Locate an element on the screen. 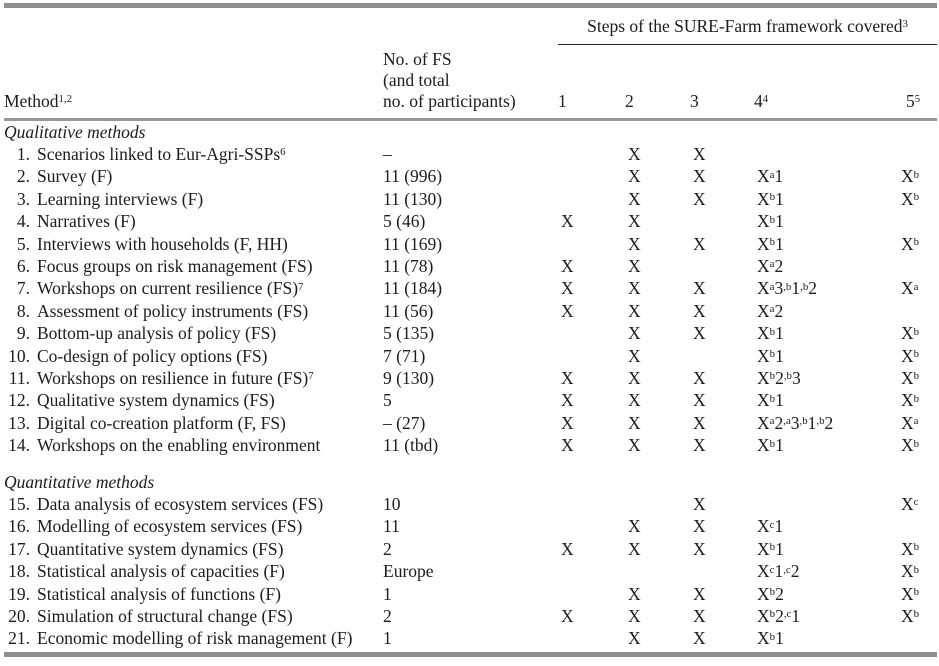 The width and height of the screenshot is (939, 666). row-number: 5. is located at coordinates (23, 243).